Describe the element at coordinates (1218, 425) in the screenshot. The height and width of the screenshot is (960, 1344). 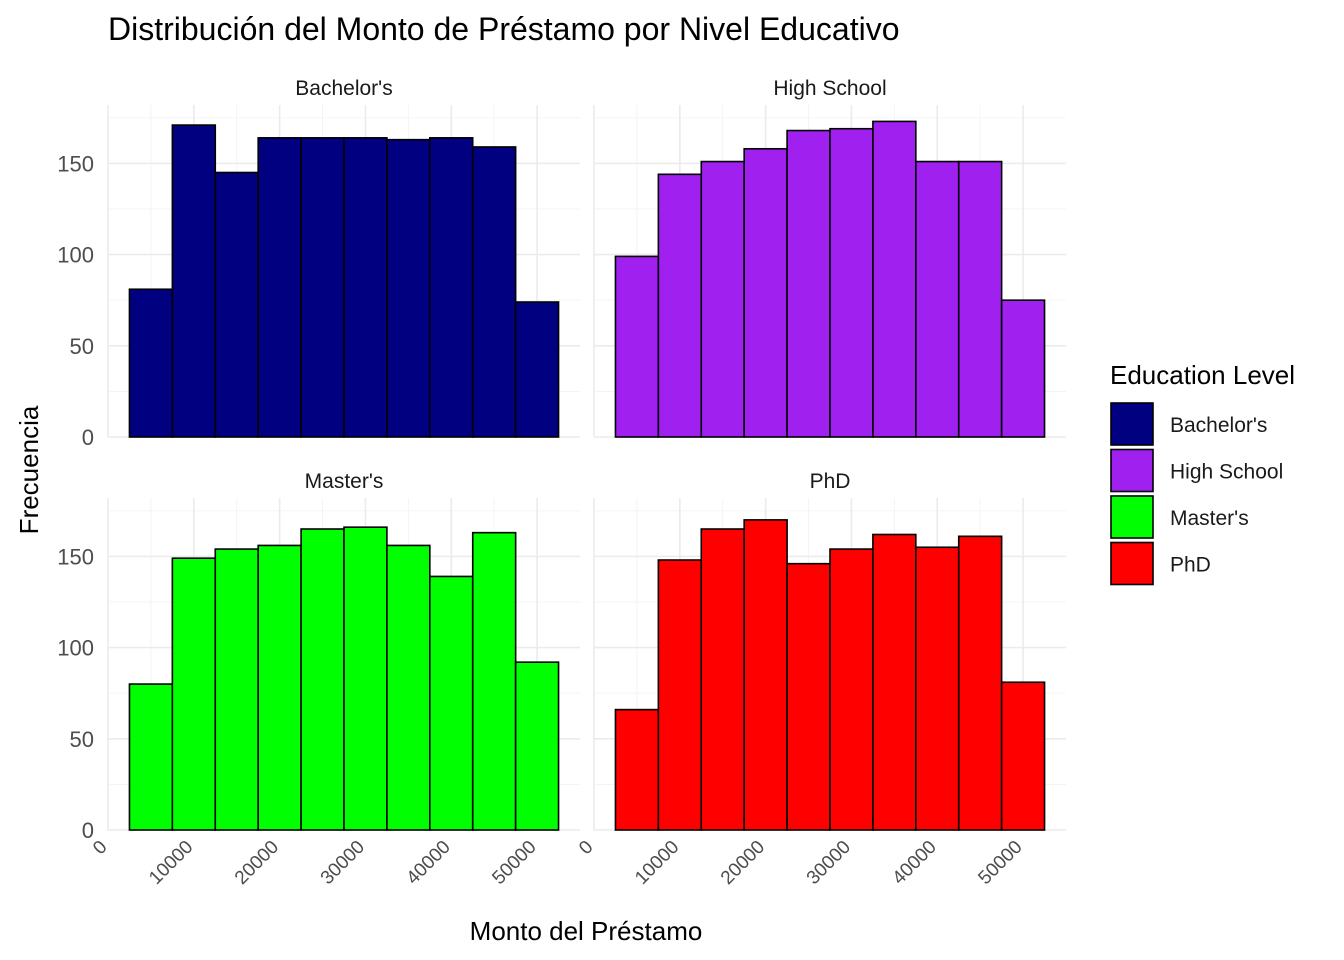
I see `legend-label: Bachelor's` at that location.